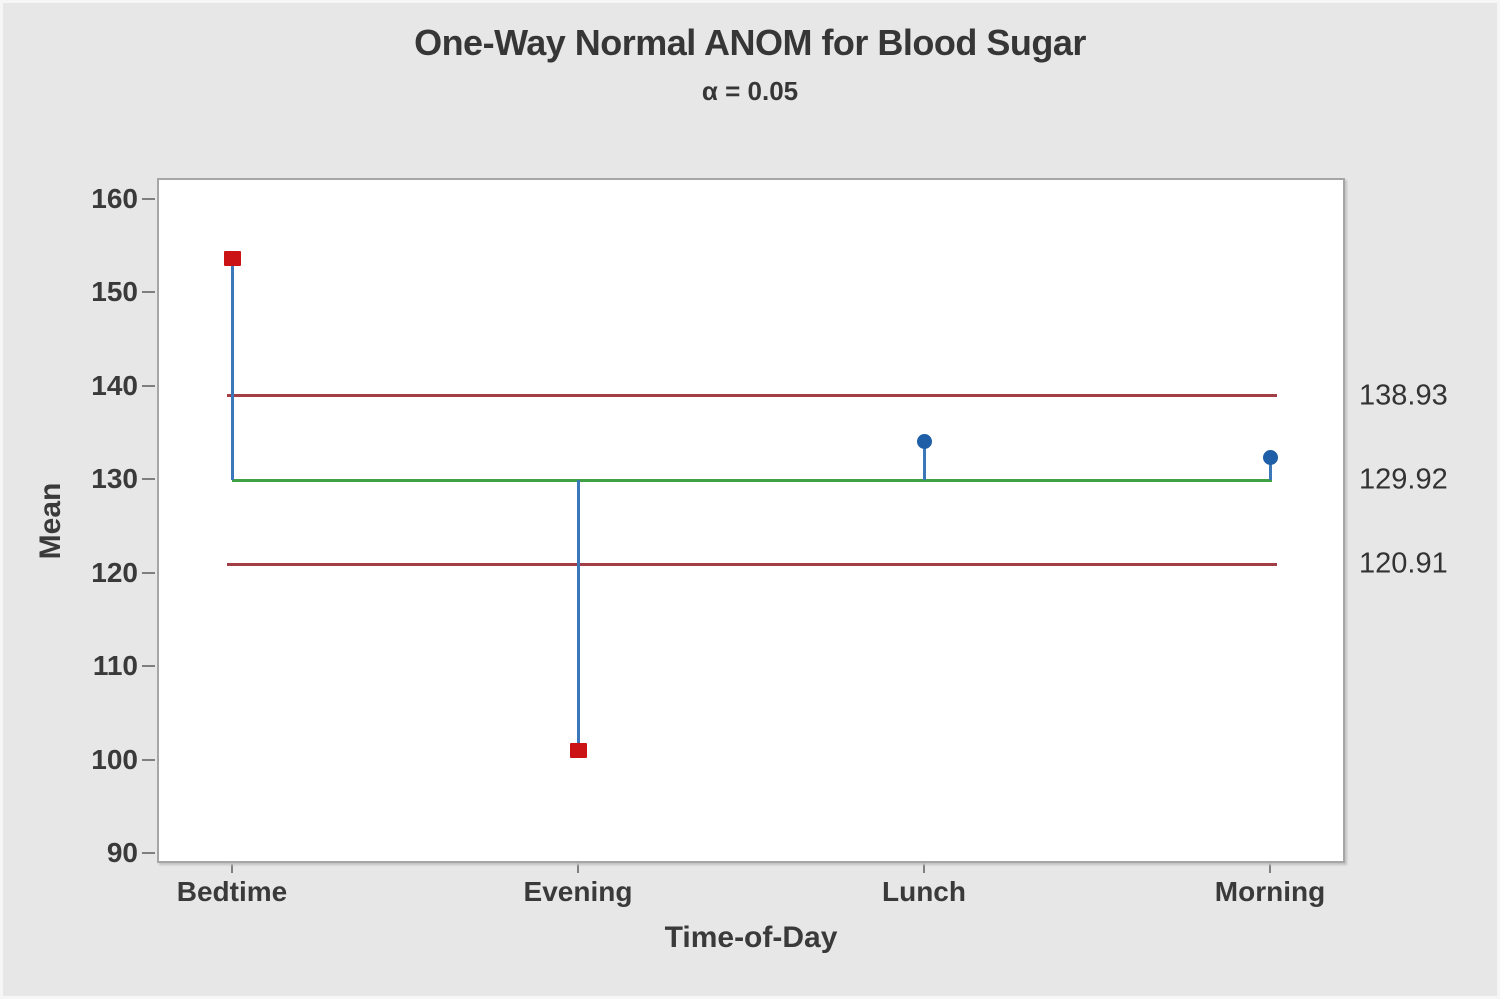 The image size is (1500, 999). What do you see at coordinates (114, 479) in the screenshot?
I see `y-tick-label: 130` at bounding box center [114, 479].